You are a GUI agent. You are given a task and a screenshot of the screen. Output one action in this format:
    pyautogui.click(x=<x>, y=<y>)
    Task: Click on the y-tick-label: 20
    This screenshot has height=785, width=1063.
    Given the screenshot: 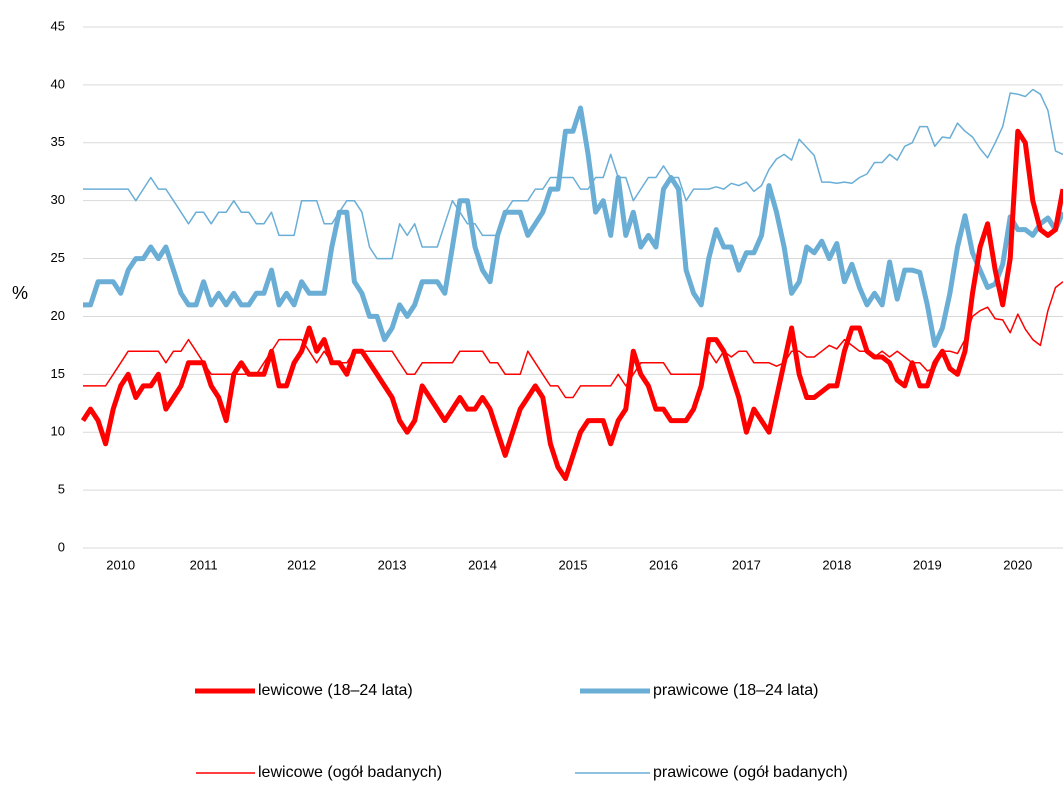 What is the action you would take?
    pyautogui.click(x=58, y=315)
    